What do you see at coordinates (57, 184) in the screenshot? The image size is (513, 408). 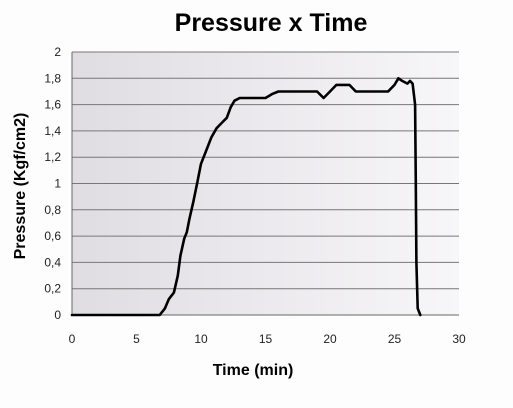 I see `y-tick-label: 1` at bounding box center [57, 184].